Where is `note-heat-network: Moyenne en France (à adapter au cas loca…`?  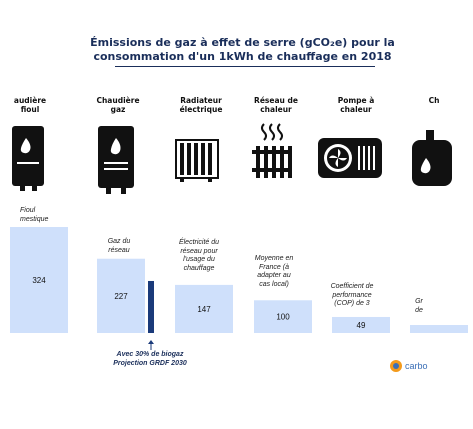
note-heat-network: Moyenne en France (à adapter au cas loca… is located at coordinates (274, 271).